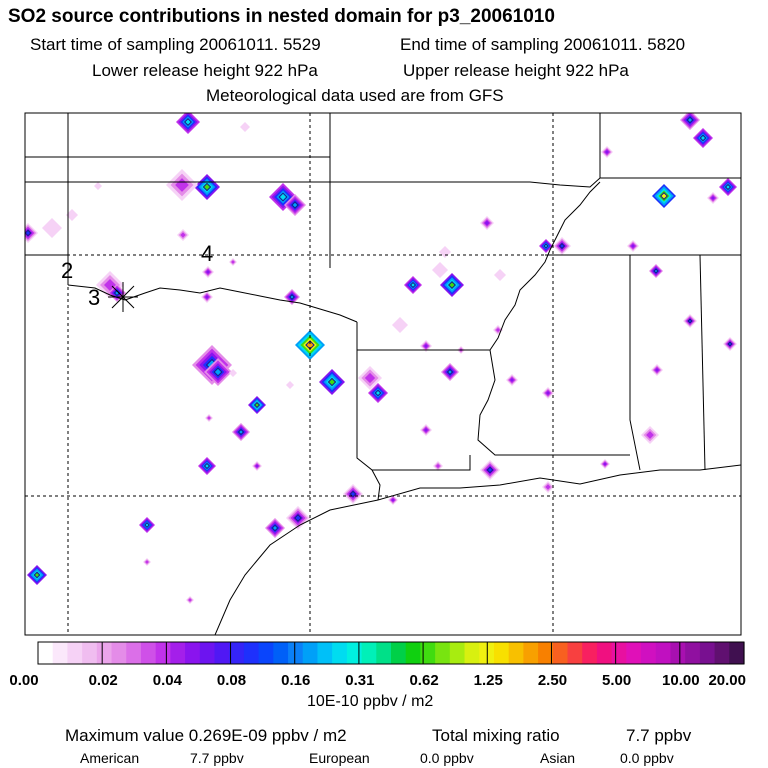 This screenshot has width=768, height=768. Describe the element at coordinates (681, 680) in the screenshot. I see `colorbar-tick-label: 10.00` at that location.